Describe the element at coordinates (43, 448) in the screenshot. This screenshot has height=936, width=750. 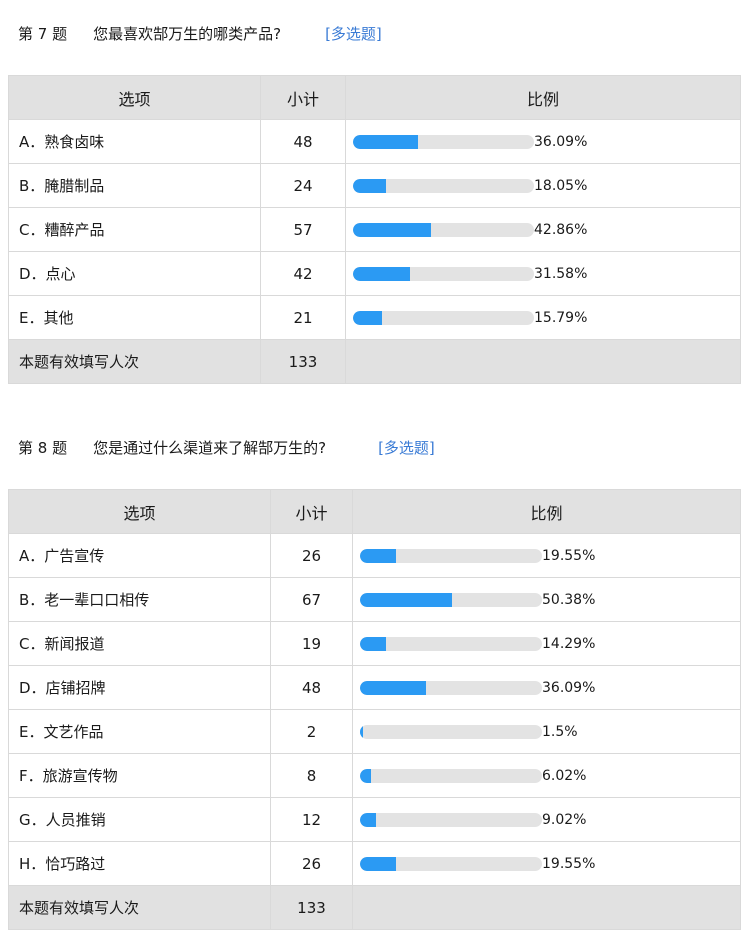
I see `question-number: 第 8 题` at that location.